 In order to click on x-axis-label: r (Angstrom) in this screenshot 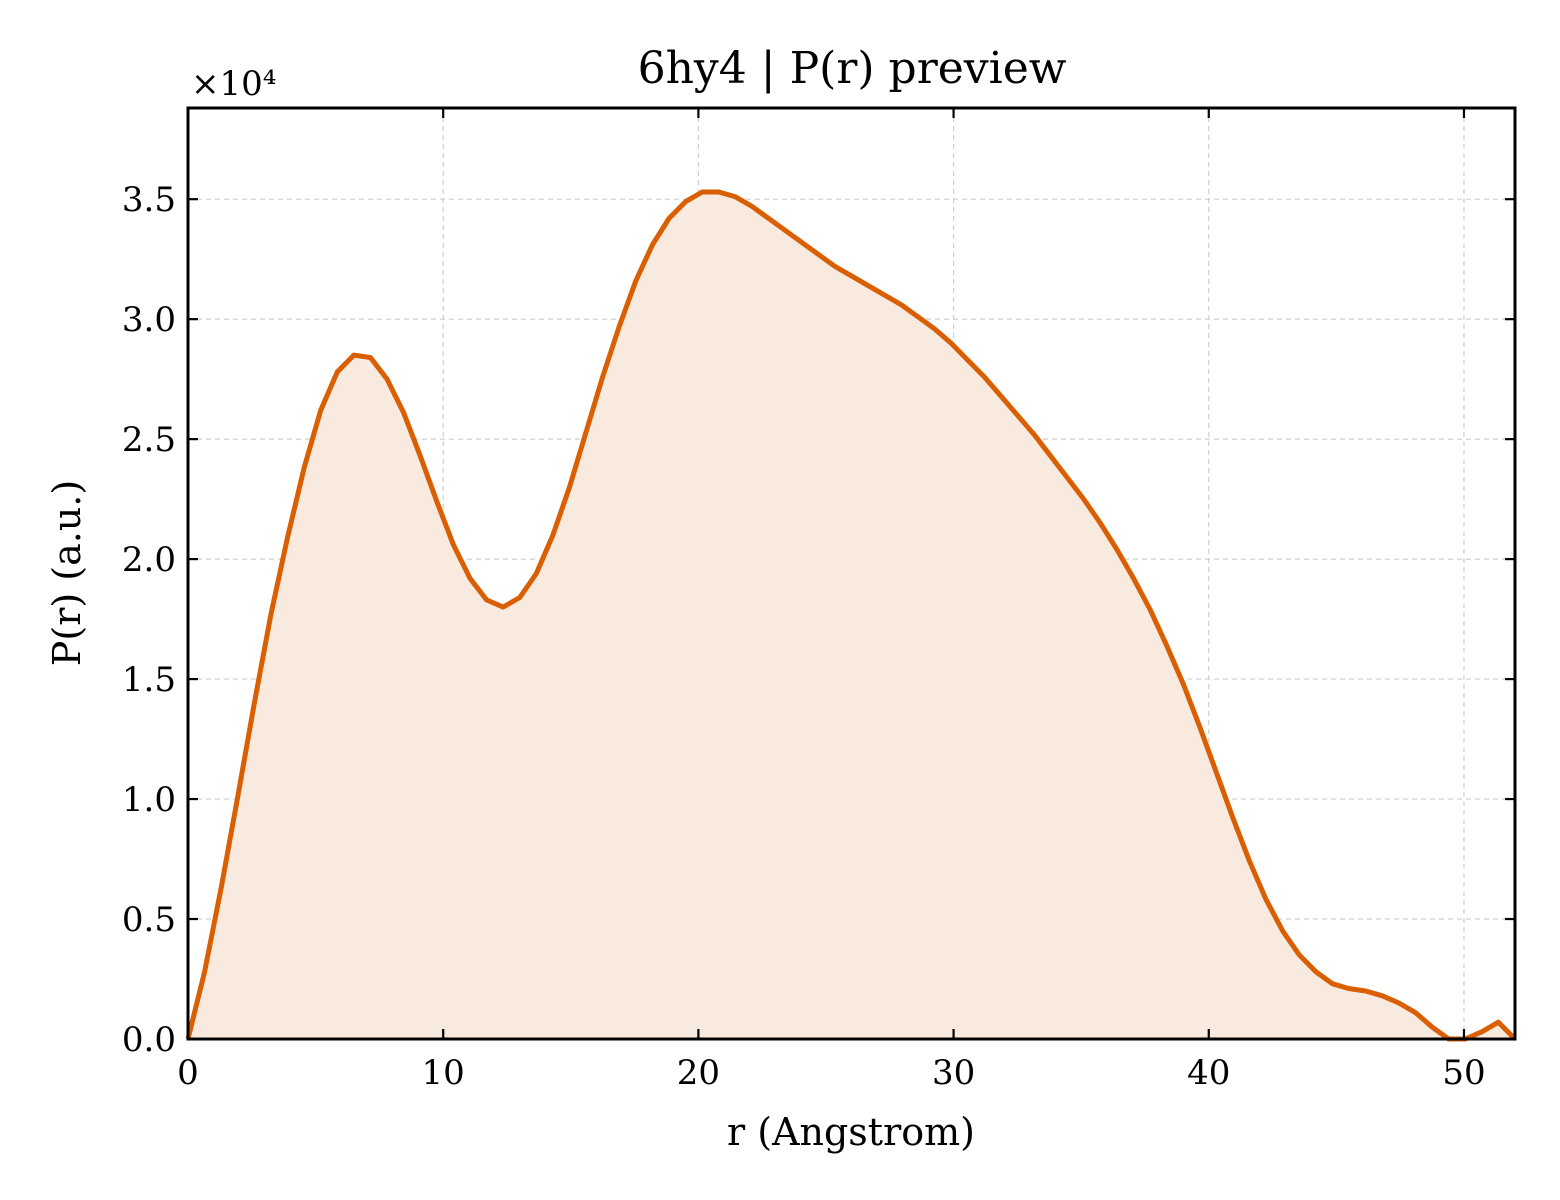, I will do `click(851, 1132)`.